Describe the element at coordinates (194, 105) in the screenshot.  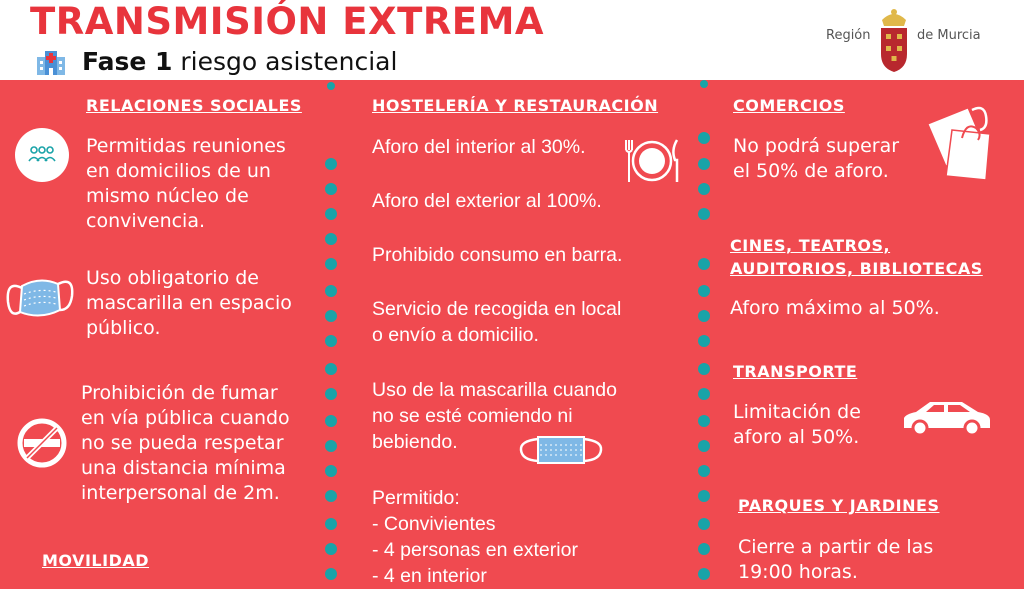
I see `relaciones-heading: RELACIONES SOCIALES` at that location.